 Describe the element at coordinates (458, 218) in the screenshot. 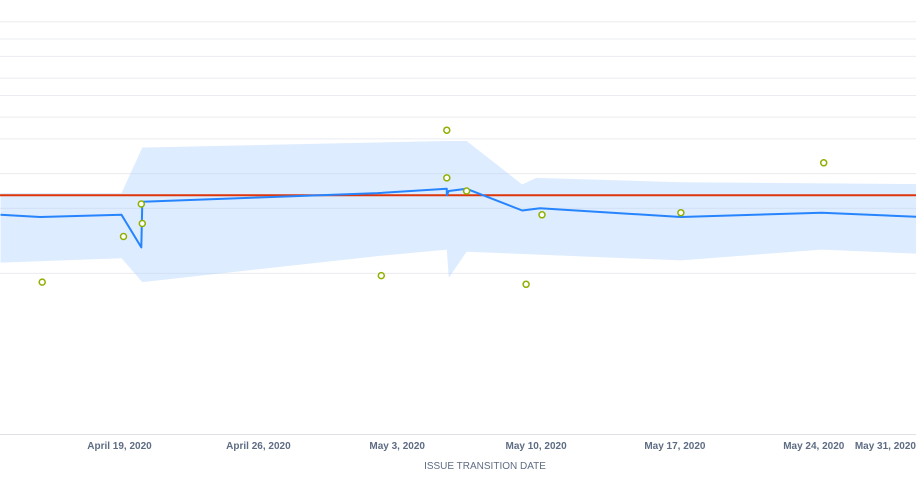

I see `rolling-average-line` at that location.